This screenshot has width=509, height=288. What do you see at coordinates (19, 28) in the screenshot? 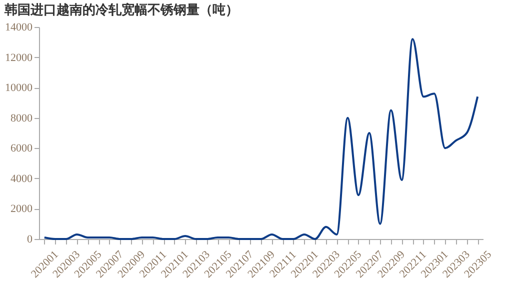
I see `y-tick-label: 14000` at bounding box center [19, 28].